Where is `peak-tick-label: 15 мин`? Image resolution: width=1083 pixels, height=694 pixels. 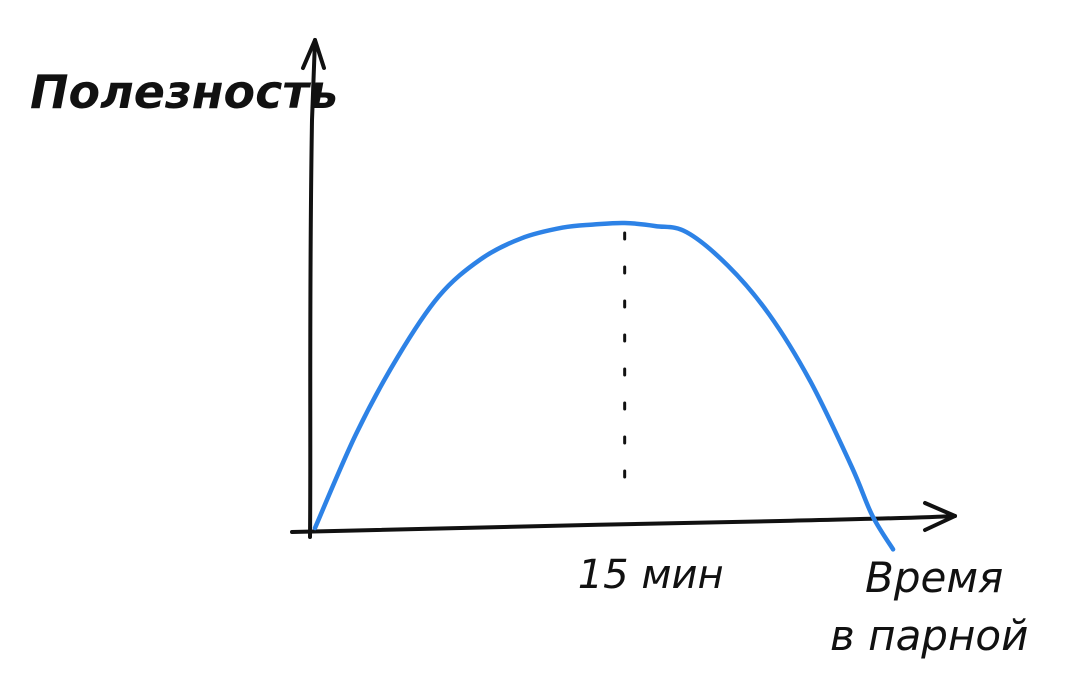
peak-tick-label: 15 мин is located at coordinates (651, 575).